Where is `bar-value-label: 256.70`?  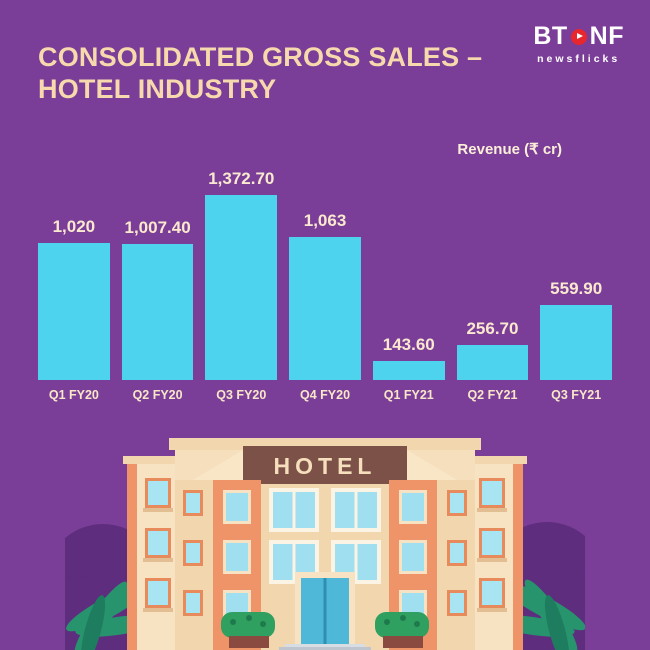
bar-value-label: 256.70 is located at coordinates (492, 328).